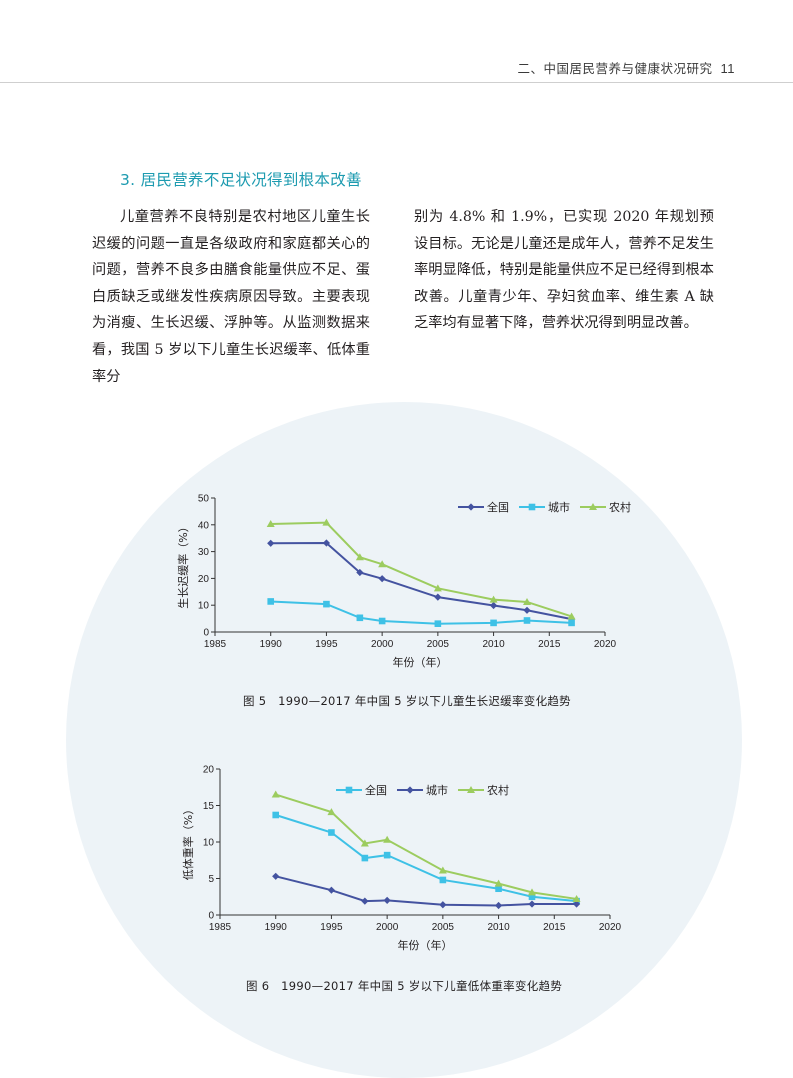 The width and height of the screenshot is (793, 1078). What do you see at coordinates (554, 927) in the screenshot?
I see `chart2-x-tick-label: 2015` at bounding box center [554, 927].